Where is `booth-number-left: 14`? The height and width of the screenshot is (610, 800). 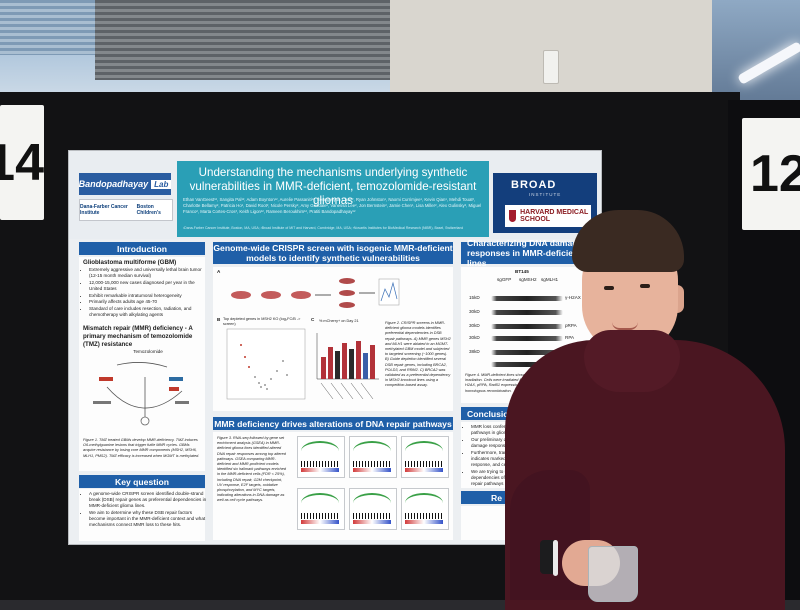 booth-number-left: 14 is located at coordinates (22, 162).